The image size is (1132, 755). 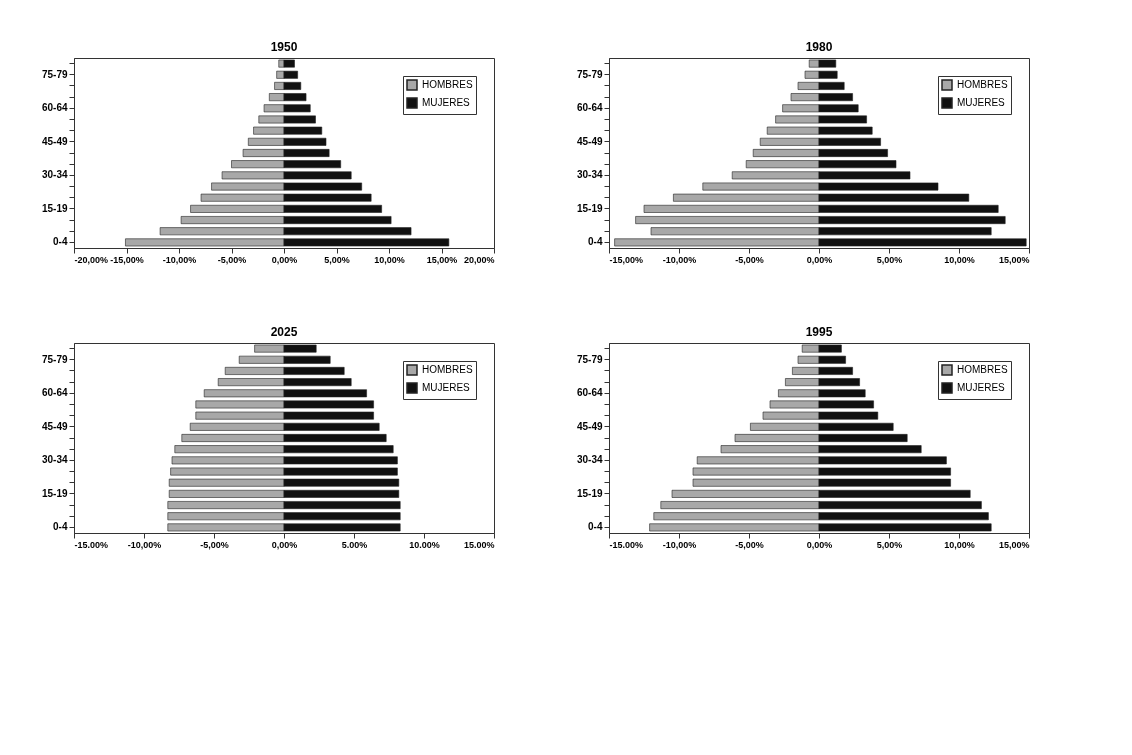 I want to click on chart-title: 2025, so click(x=284, y=332).